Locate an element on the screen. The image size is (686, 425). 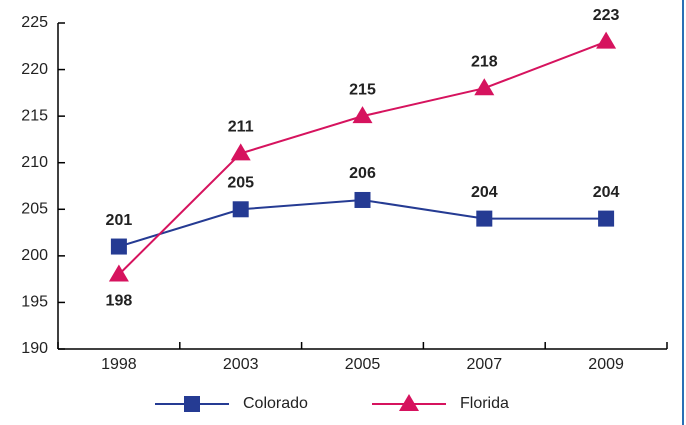
data-label: 206 is located at coordinates (362, 173).